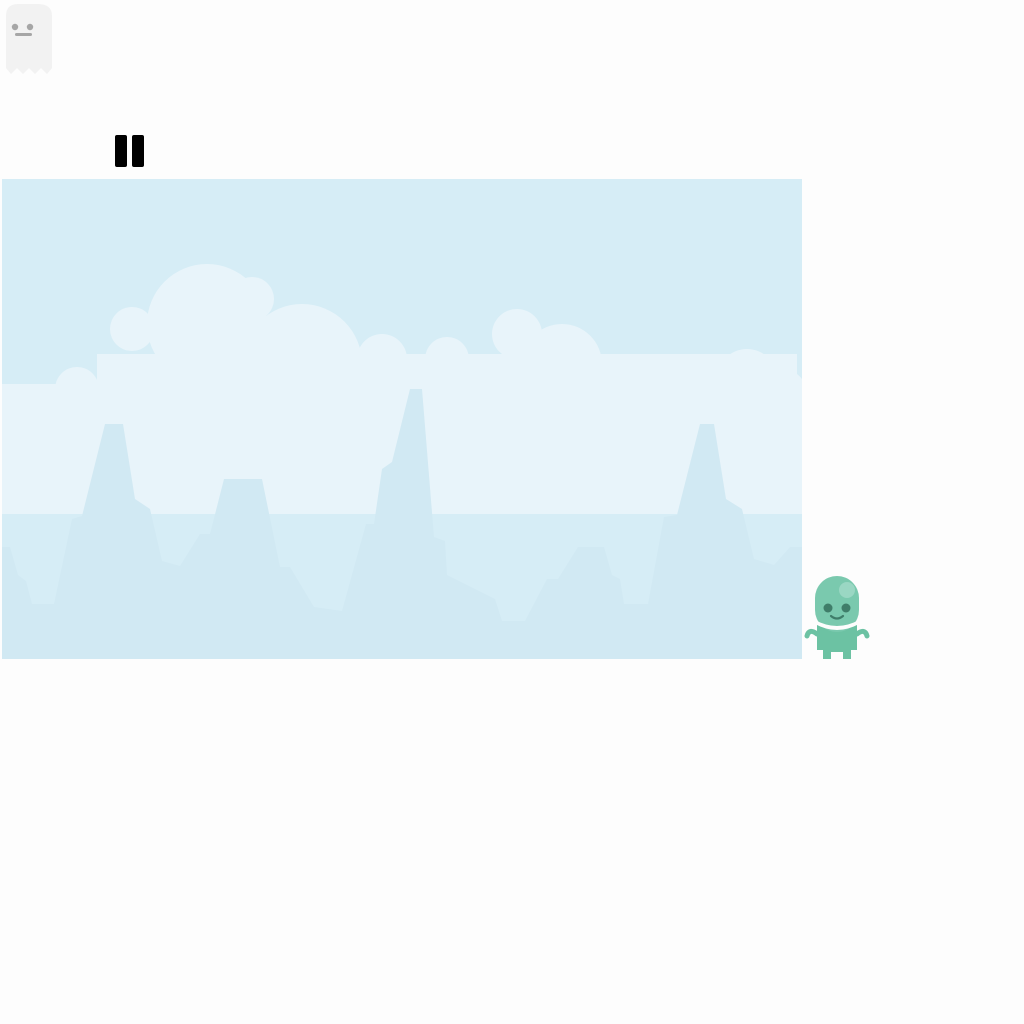  Describe the element at coordinates (837, 616) in the screenshot. I see `alien-character-icon` at that location.